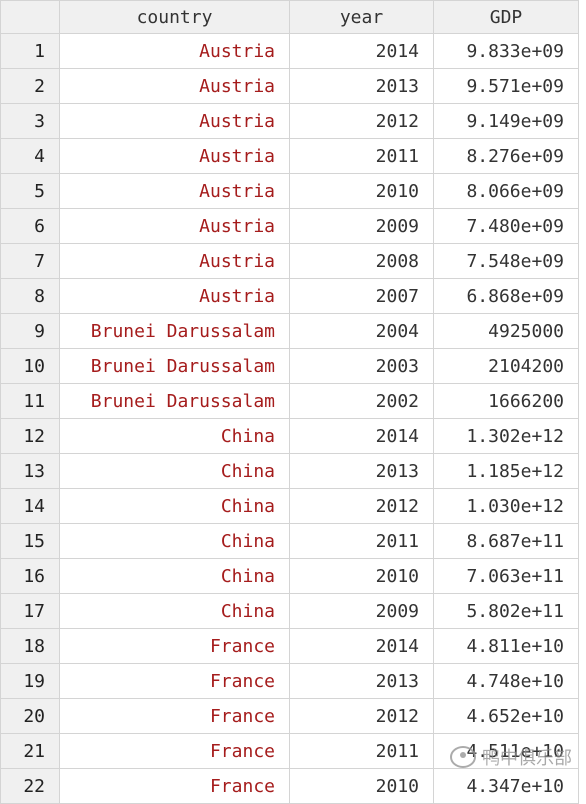  I want to click on gdp-cell: 7.063e+11, so click(506, 576).